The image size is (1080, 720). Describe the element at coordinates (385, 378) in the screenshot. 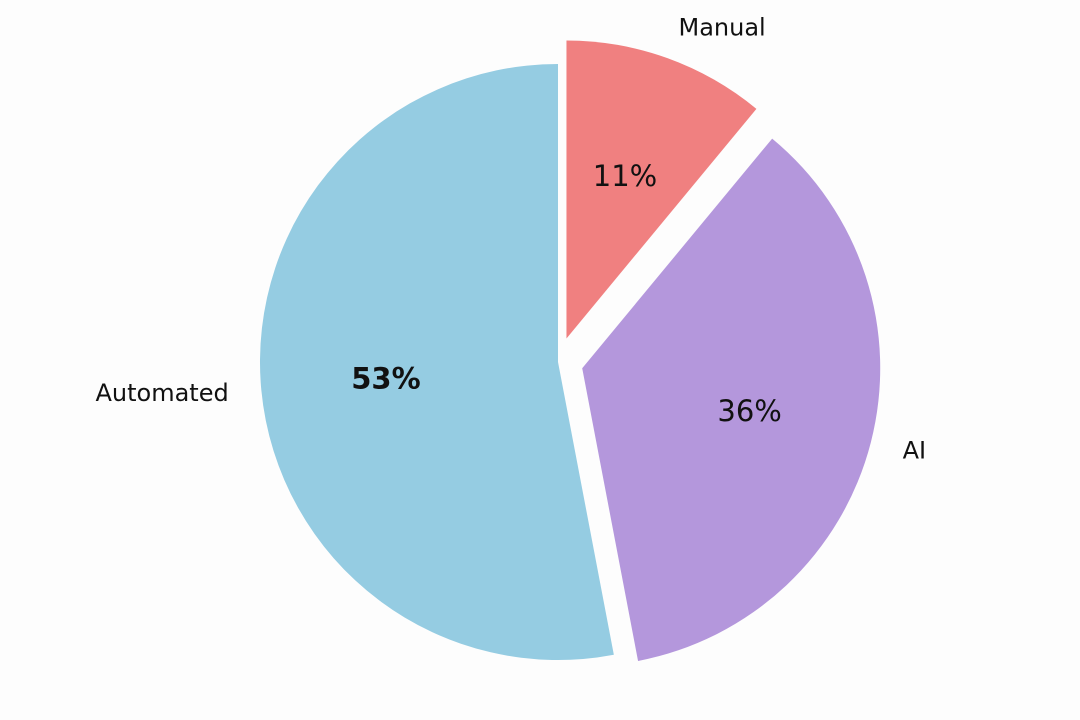

I see `slice-value-label-automated: 53%` at that location.